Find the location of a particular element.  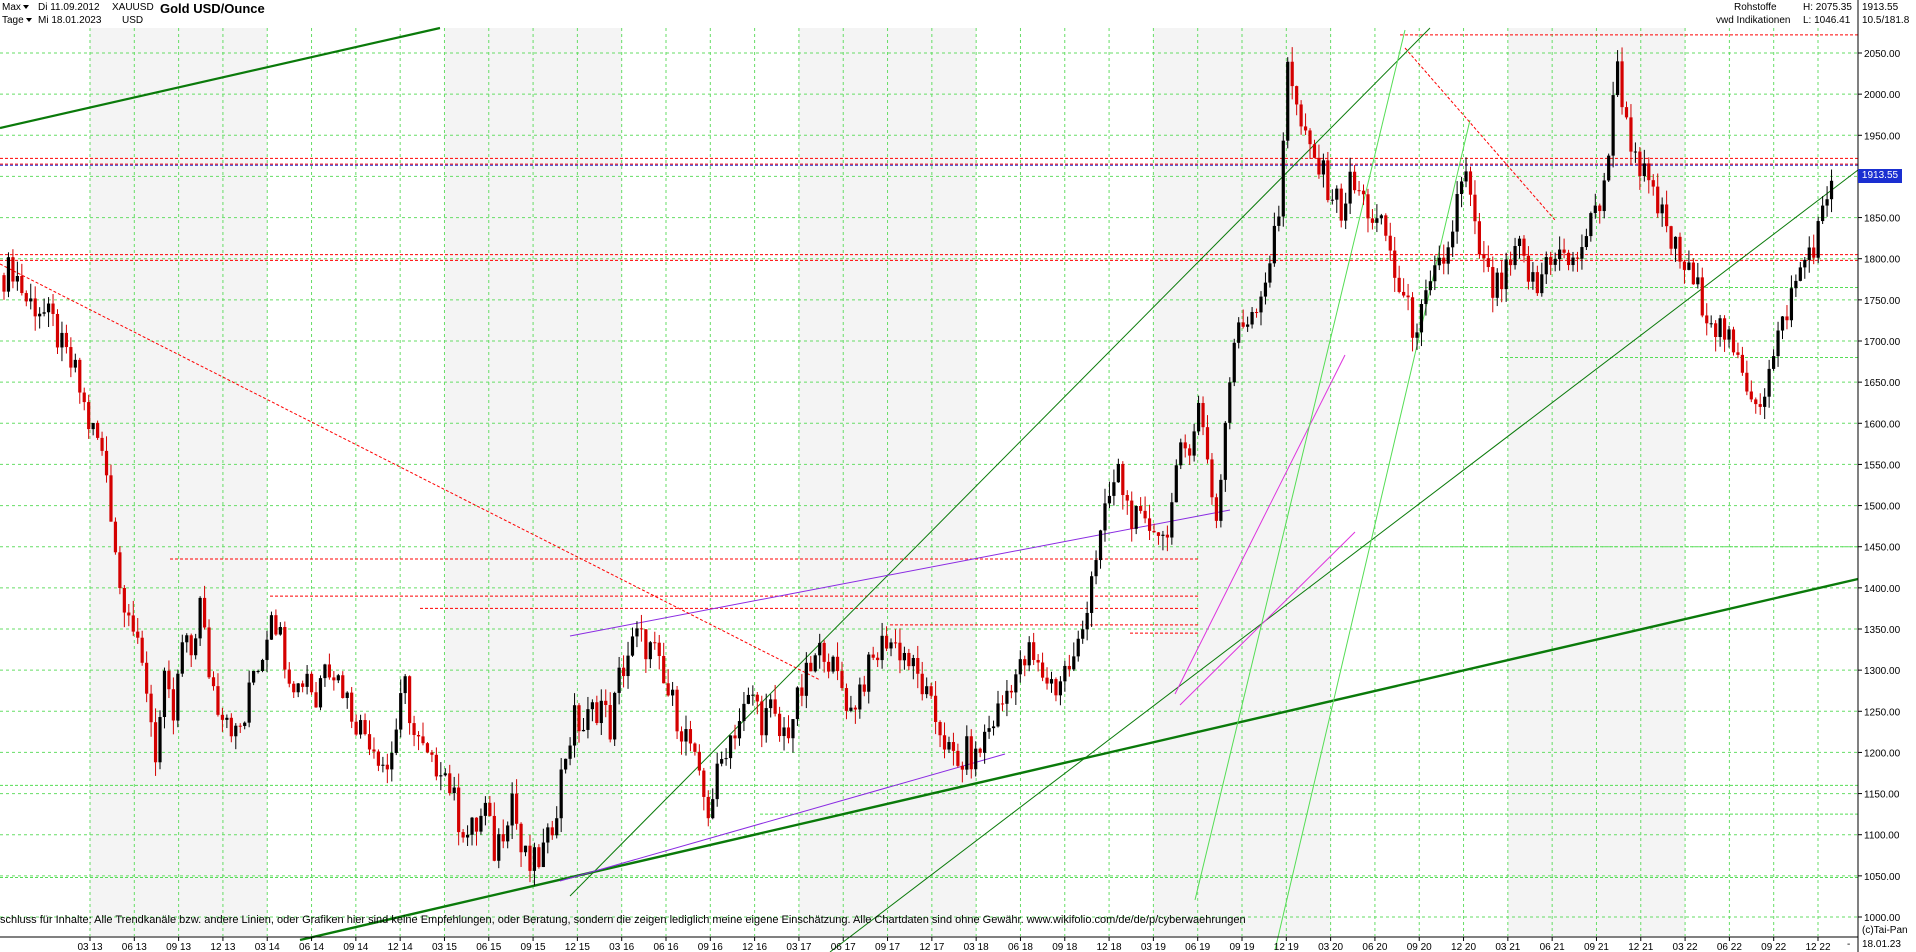

date-to: Mi 18.01.2023 is located at coordinates (70, 20).